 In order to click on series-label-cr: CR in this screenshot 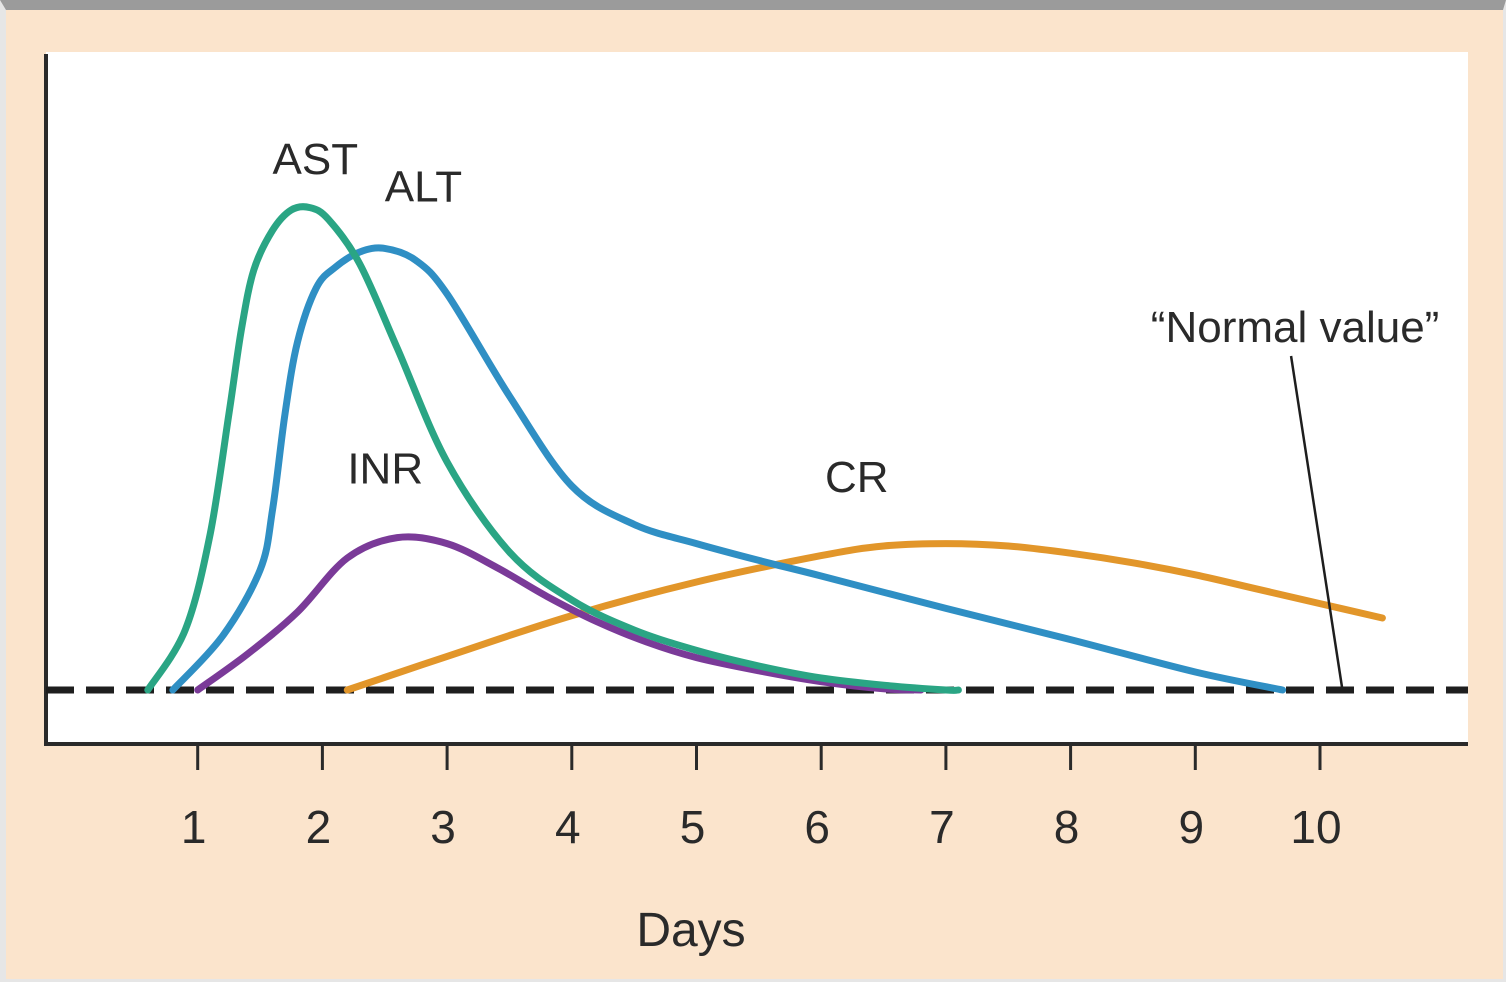, I will do `click(857, 477)`.